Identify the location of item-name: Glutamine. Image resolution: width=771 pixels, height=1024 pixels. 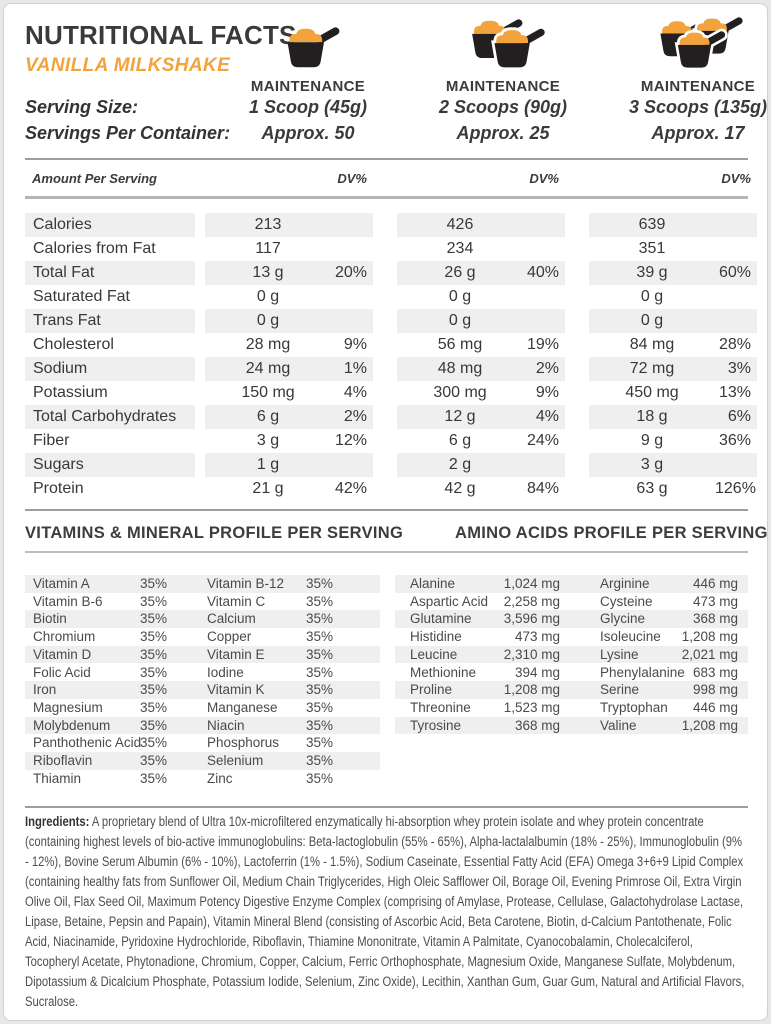
(441, 619).